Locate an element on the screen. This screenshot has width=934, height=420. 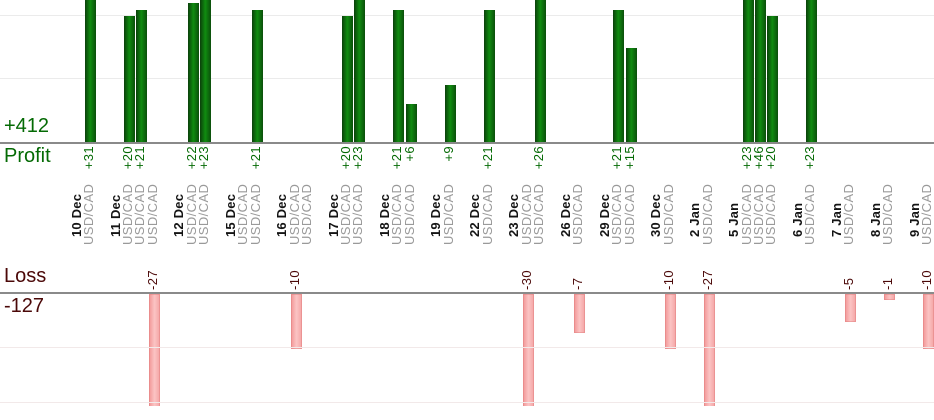
loss-value-label: -5 is located at coordinates (849, 283).